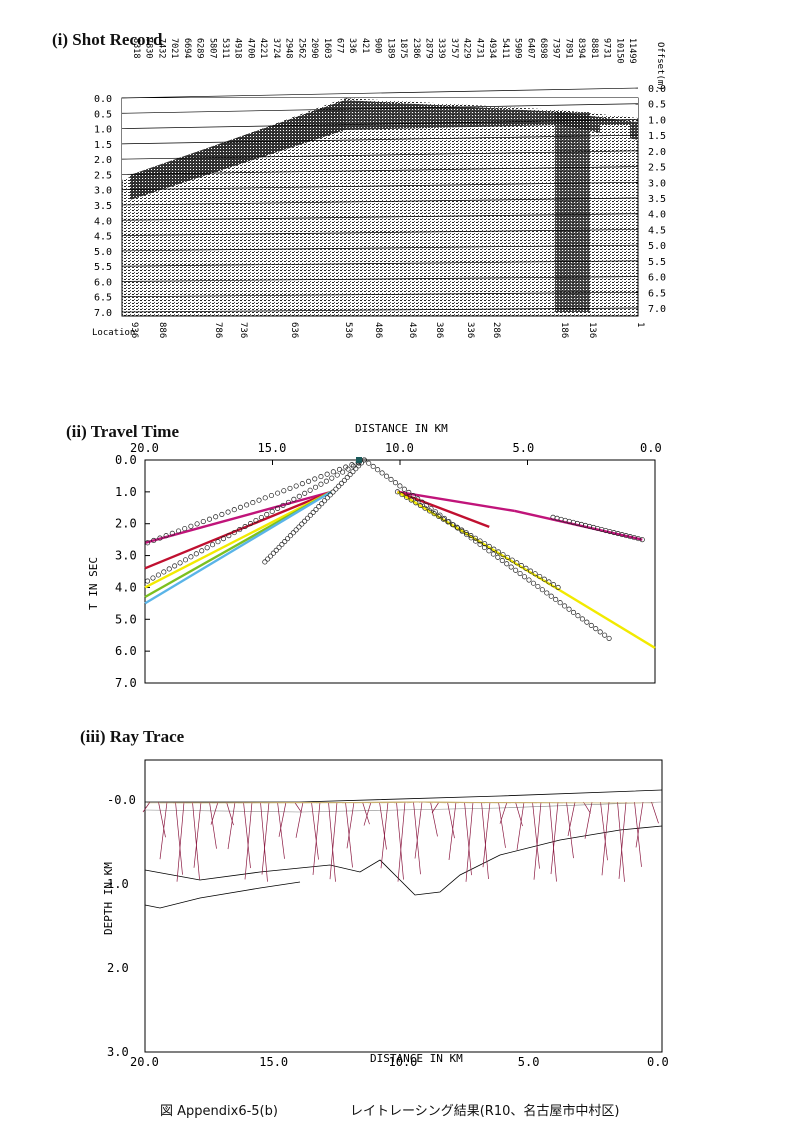 The image size is (810, 1140). I want to click on offset-label: 6289, so click(200, 48).